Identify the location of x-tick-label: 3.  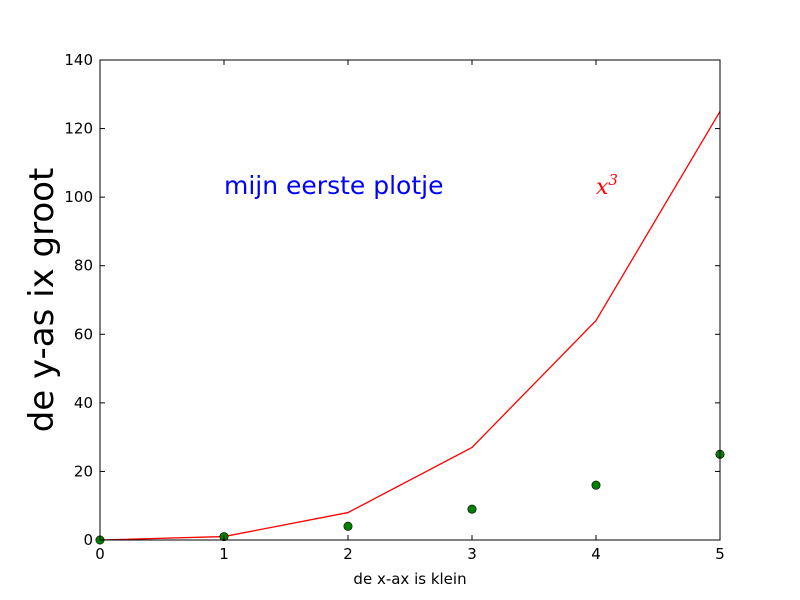
(472, 554).